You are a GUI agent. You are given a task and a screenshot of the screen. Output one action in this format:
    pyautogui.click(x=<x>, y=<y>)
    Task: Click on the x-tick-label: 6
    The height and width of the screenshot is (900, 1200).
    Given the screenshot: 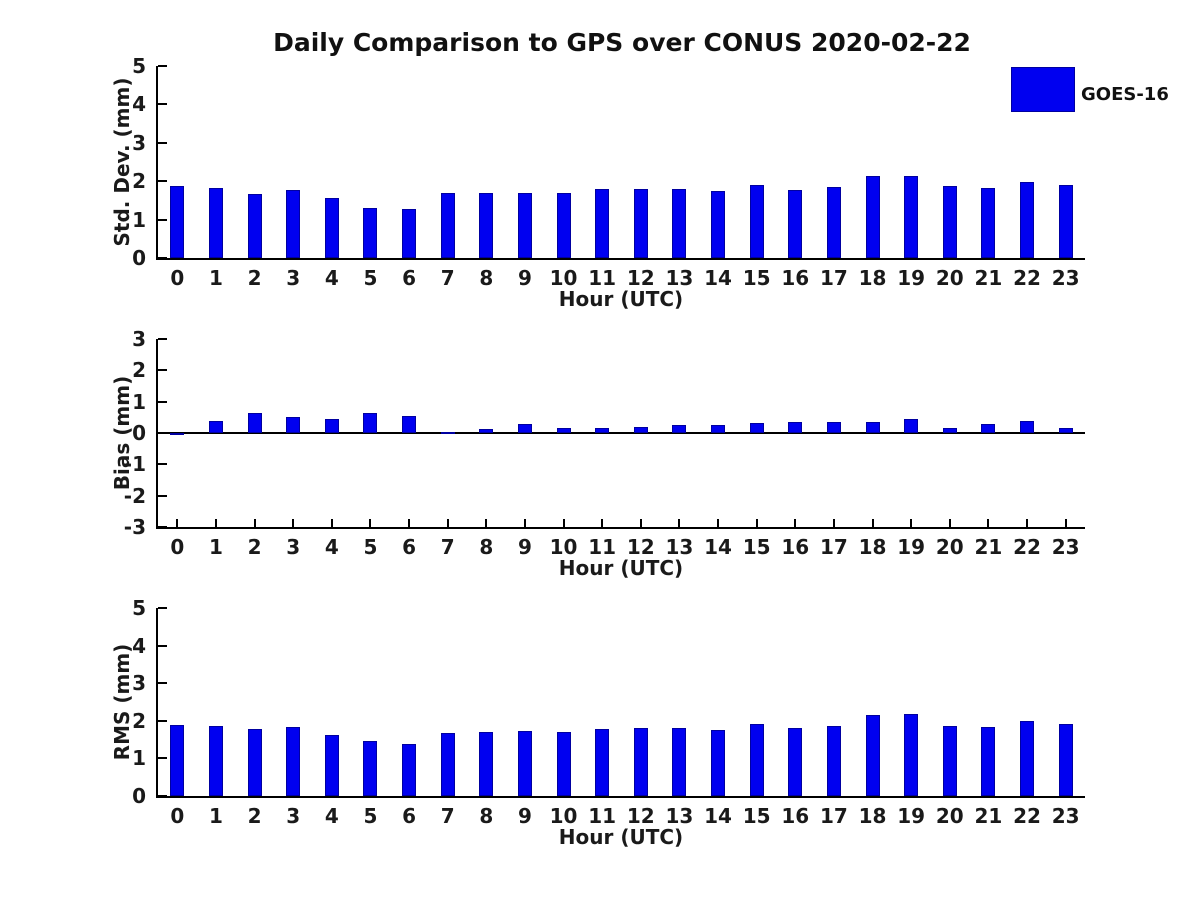 What is the action you would take?
    pyautogui.click(x=409, y=547)
    